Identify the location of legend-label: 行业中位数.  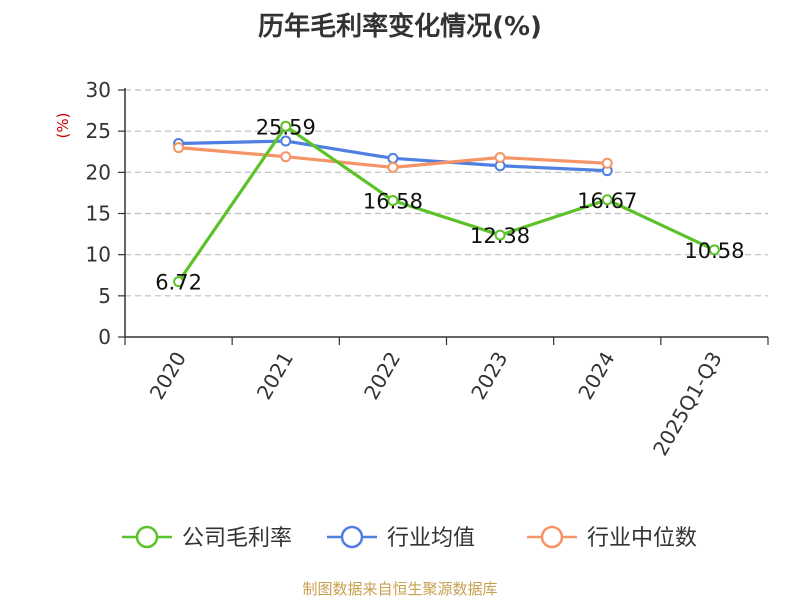
(642, 538).